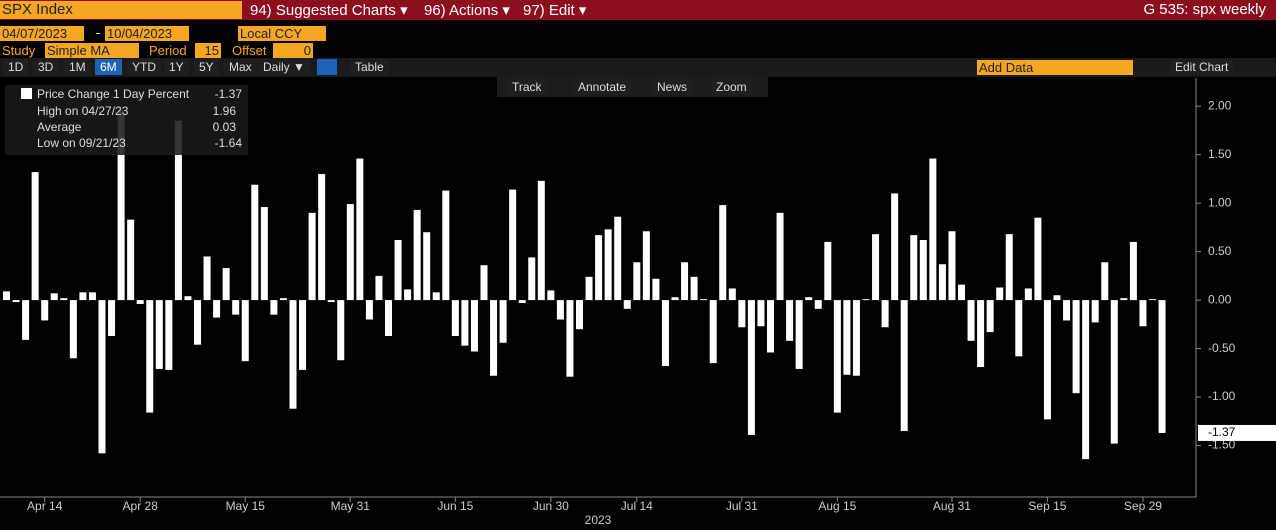  What do you see at coordinates (81, 143) in the screenshot?
I see `legend-label: Low on 09/21/23` at bounding box center [81, 143].